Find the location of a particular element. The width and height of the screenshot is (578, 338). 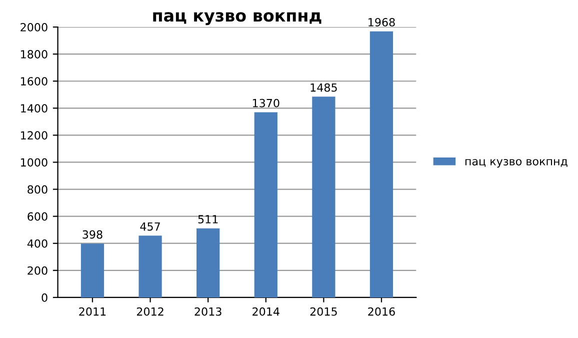

data-label: 1485 is located at coordinates (323, 87).